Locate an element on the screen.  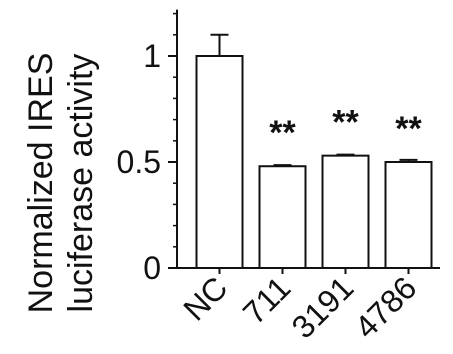
x-tick-label: 3191 is located at coordinates (323, 307).